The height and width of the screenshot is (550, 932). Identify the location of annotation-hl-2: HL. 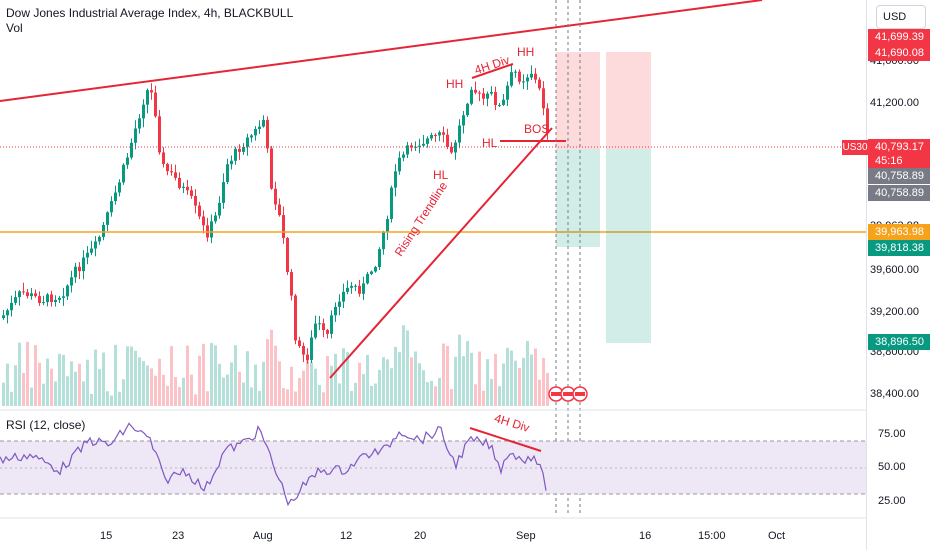
(441, 175).